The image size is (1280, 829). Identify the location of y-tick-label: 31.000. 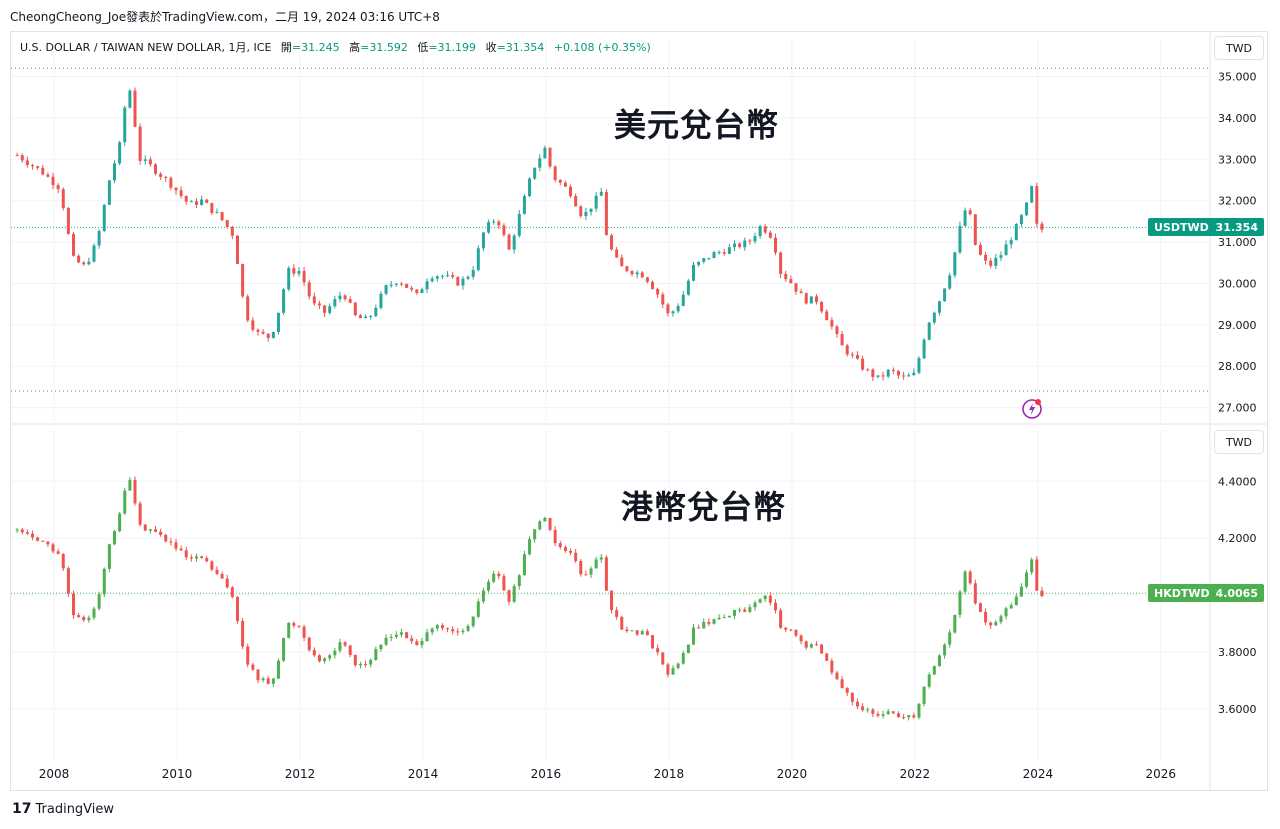
(1237, 242).